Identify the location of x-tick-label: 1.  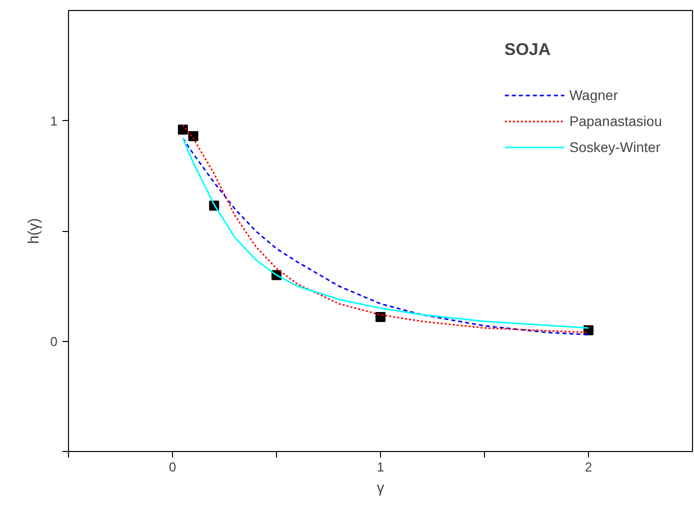
(380, 467).